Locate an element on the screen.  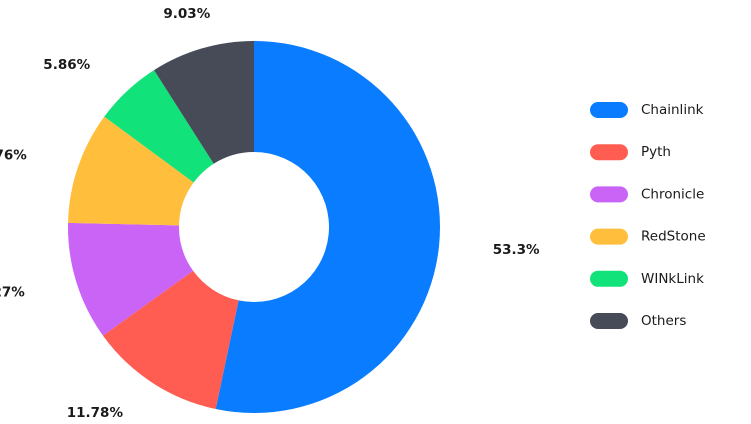
data-label: 10.27% is located at coordinates (12, 293).